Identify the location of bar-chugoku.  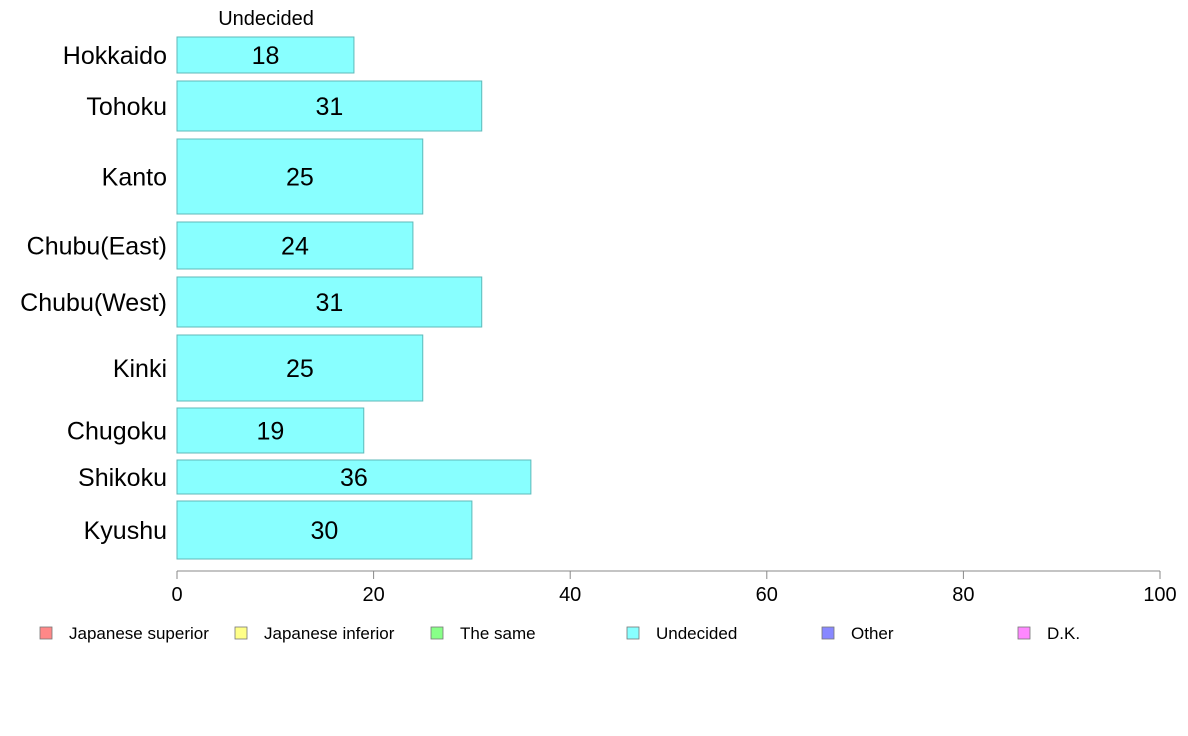
(270, 430).